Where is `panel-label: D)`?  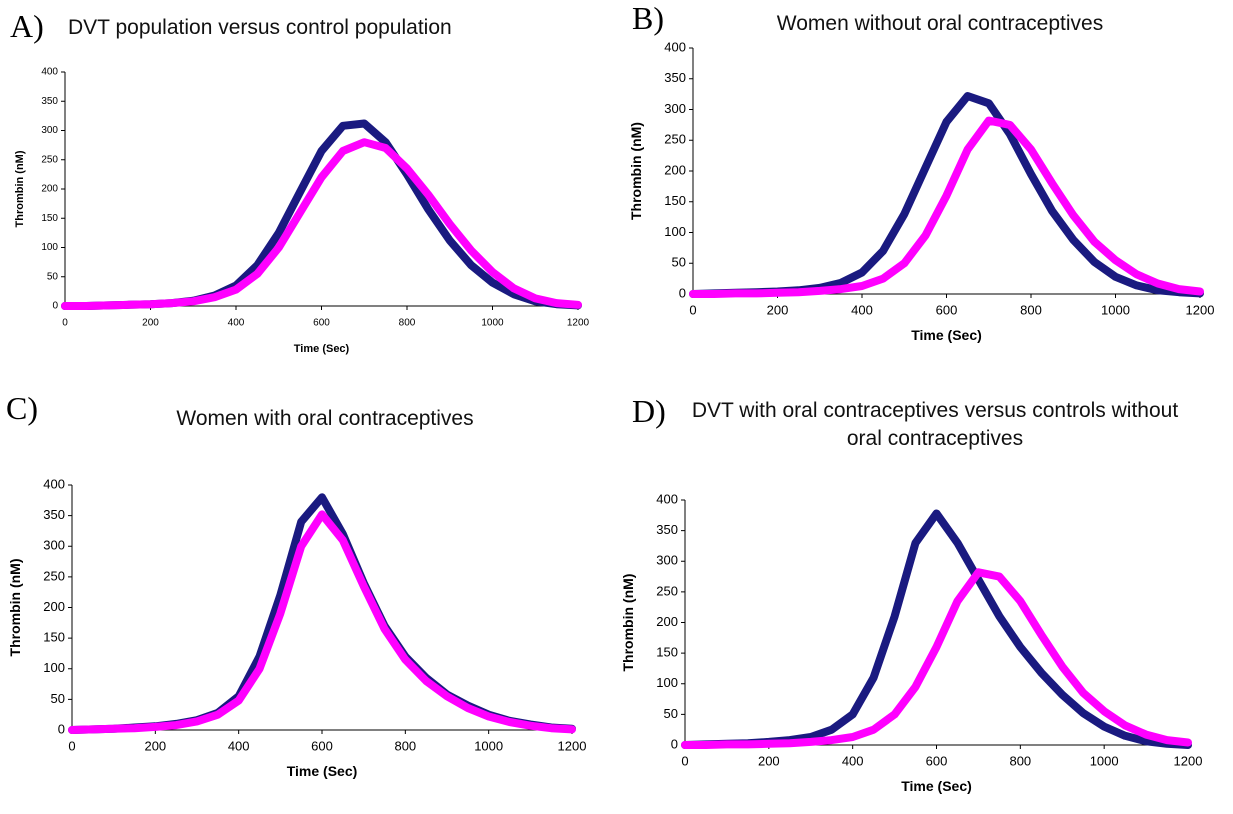
panel-label: D) is located at coordinates (649, 411).